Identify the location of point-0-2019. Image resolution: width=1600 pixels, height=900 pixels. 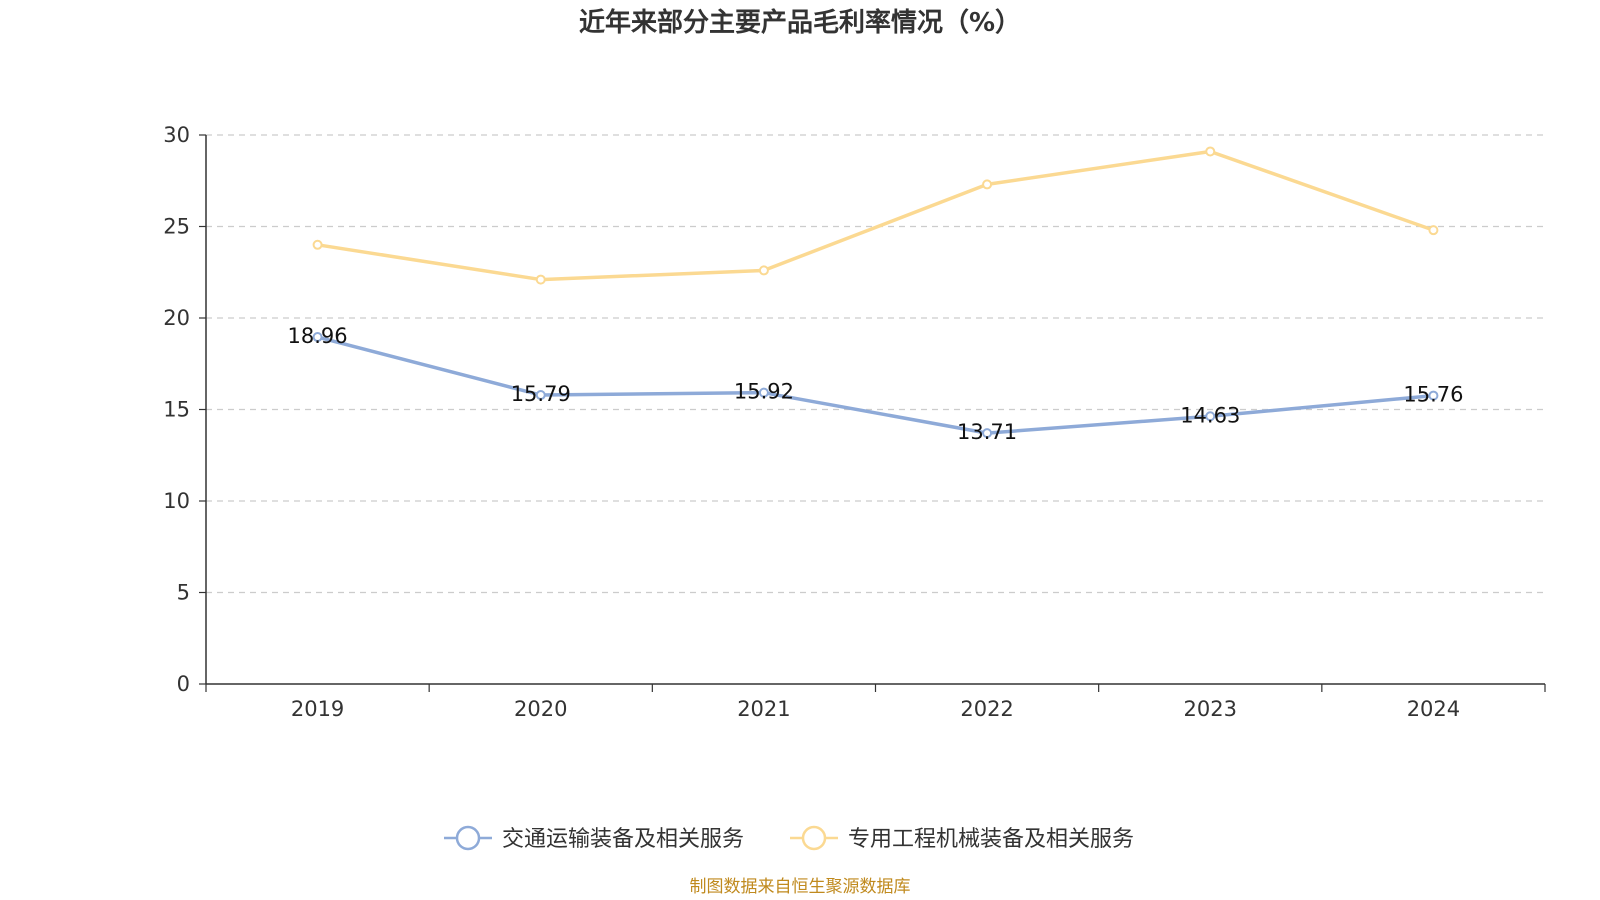
(317, 337).